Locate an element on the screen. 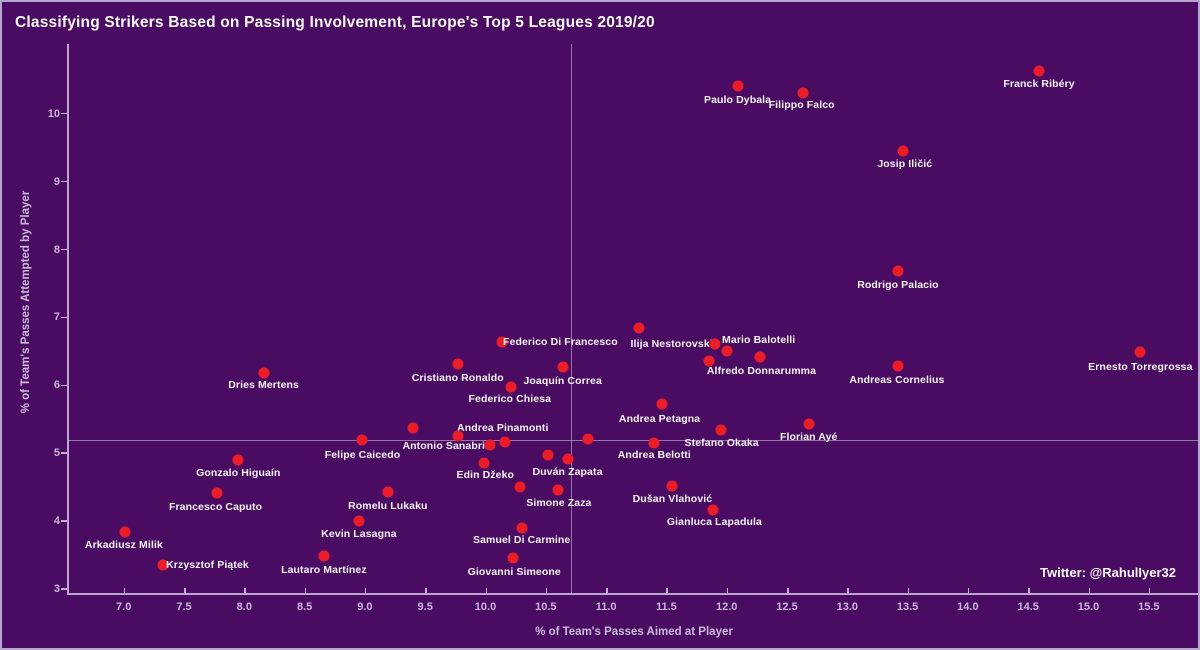 The width and height of the screenshot is (1200, 650). player-label: Filippo Falco is located at coordinates (801, 105).